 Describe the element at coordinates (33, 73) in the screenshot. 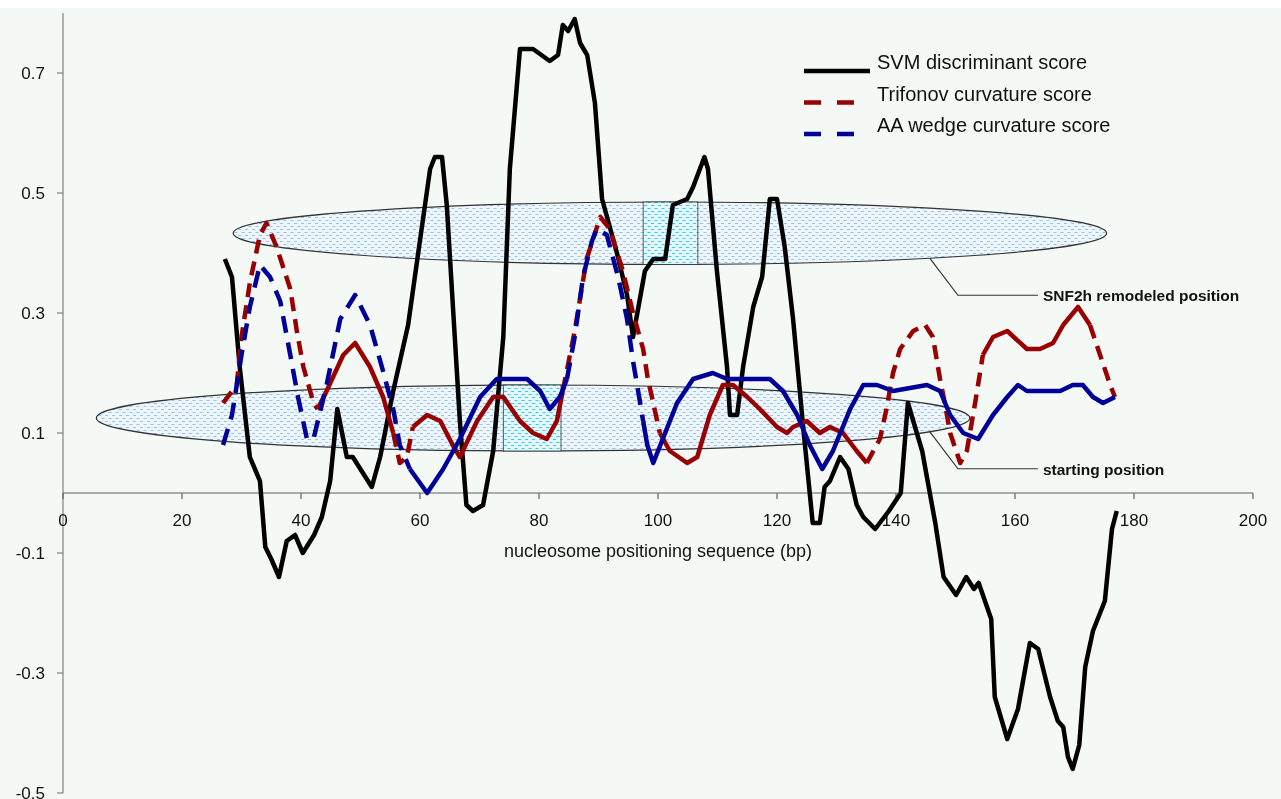

I see `y-tick-label: 0.7` at that location.